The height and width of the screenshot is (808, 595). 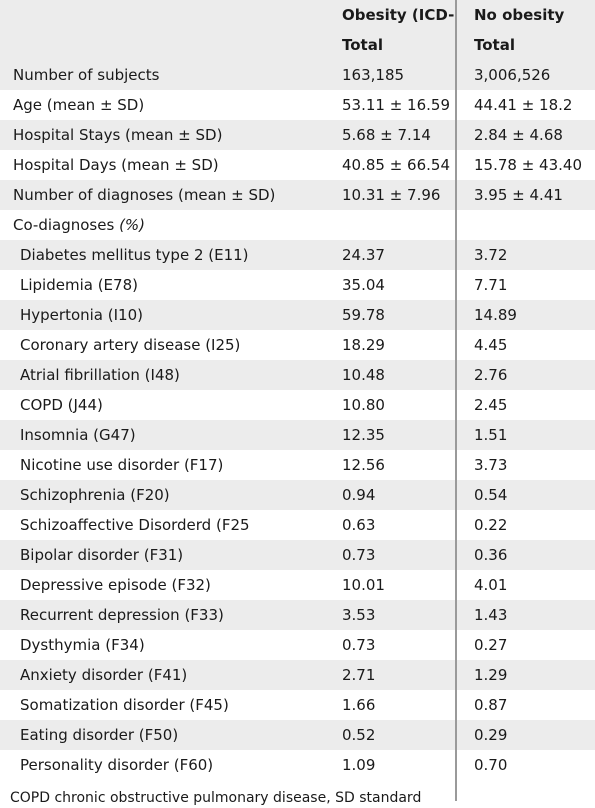 What do you see at coordinates (297, 765) in the screenshot?
I see `table-row: Personality disorder (F60) 1.09 0.70` at bounding box center [297, 765].